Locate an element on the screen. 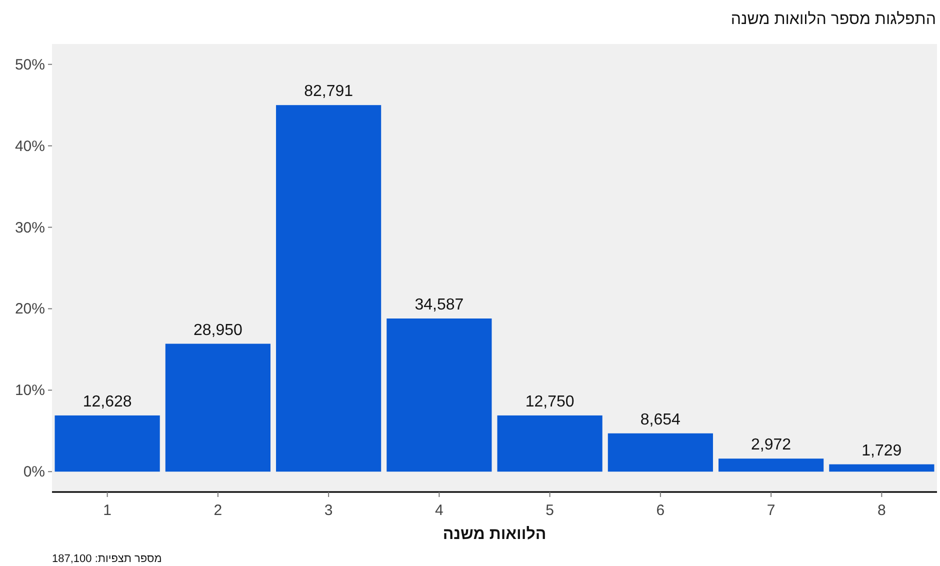 This screenshot has height=566, width=940. x-tick-label: 6 is located at coordinates (660, 510).